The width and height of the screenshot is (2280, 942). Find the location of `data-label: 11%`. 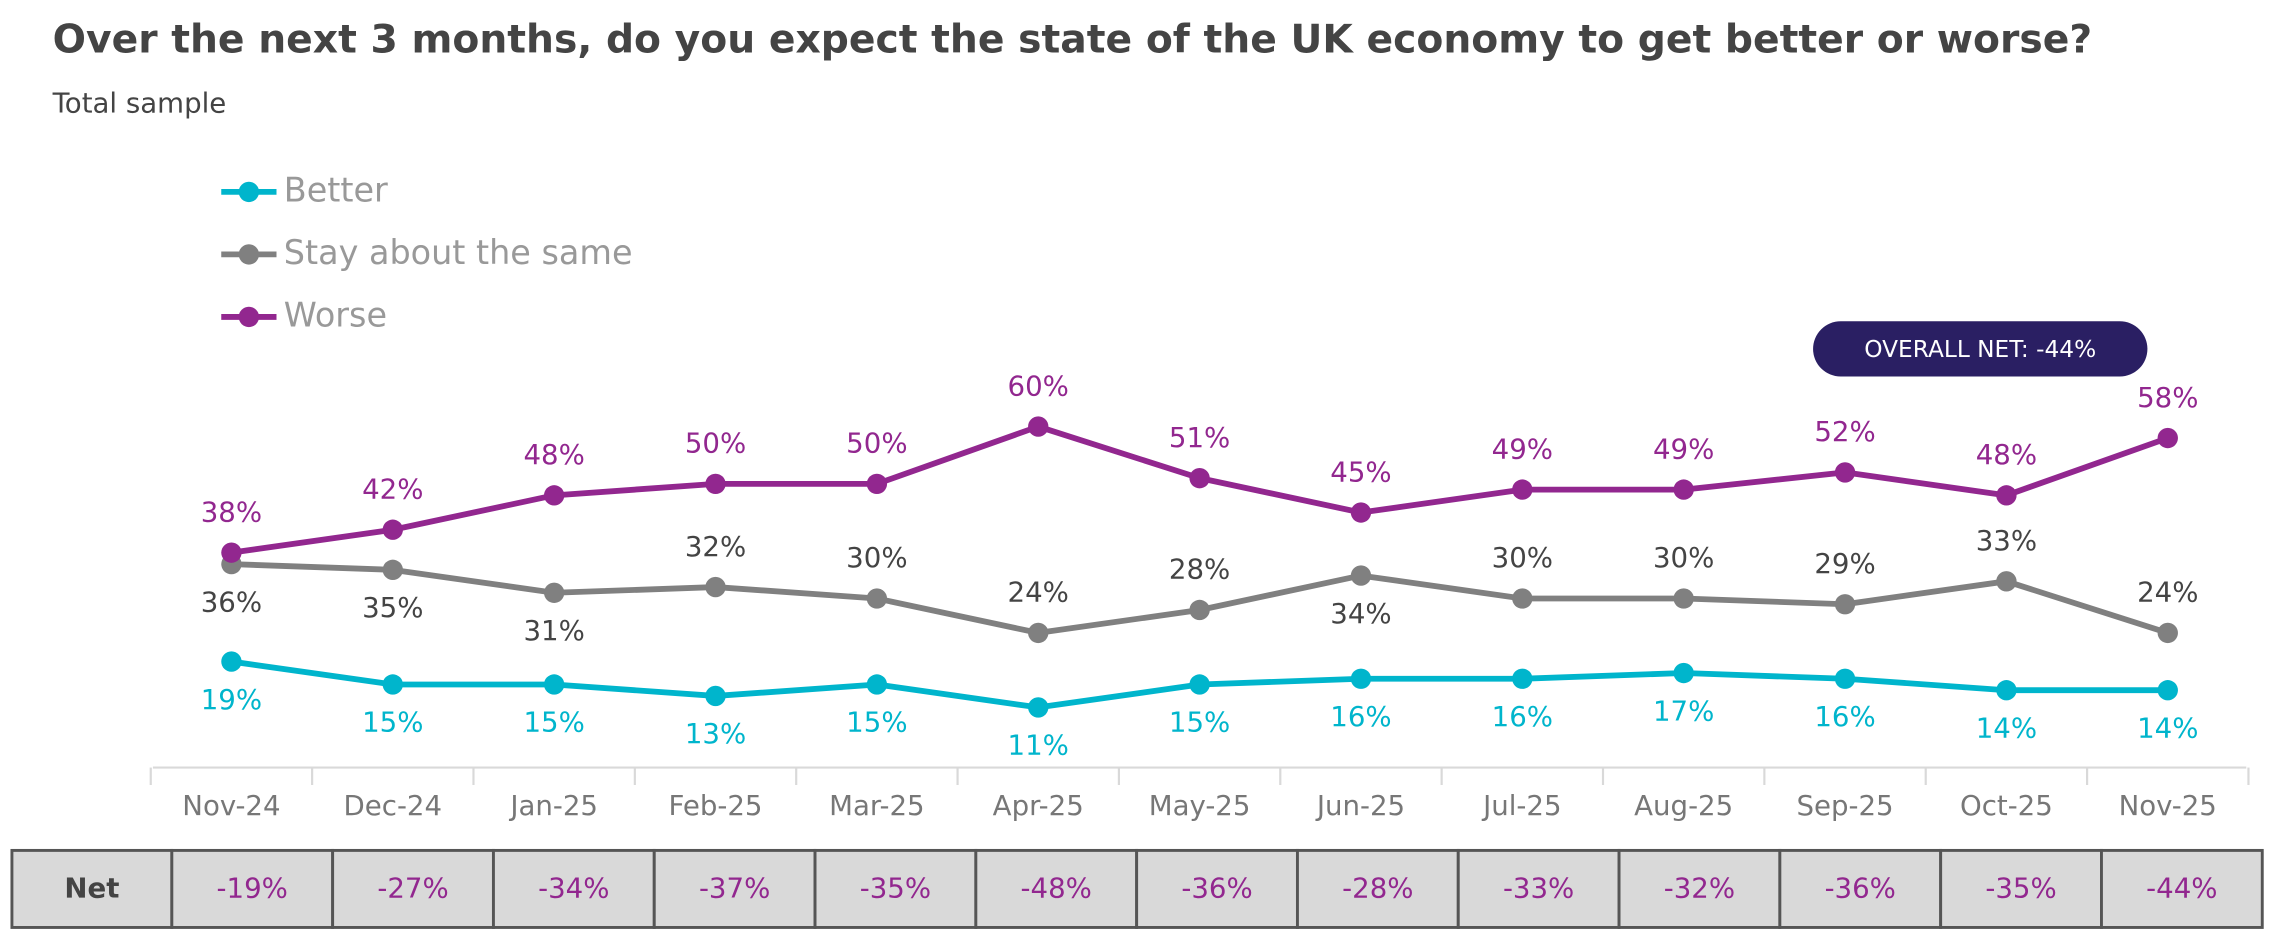

data-label: 11% is located at coordinates (1038, 745).